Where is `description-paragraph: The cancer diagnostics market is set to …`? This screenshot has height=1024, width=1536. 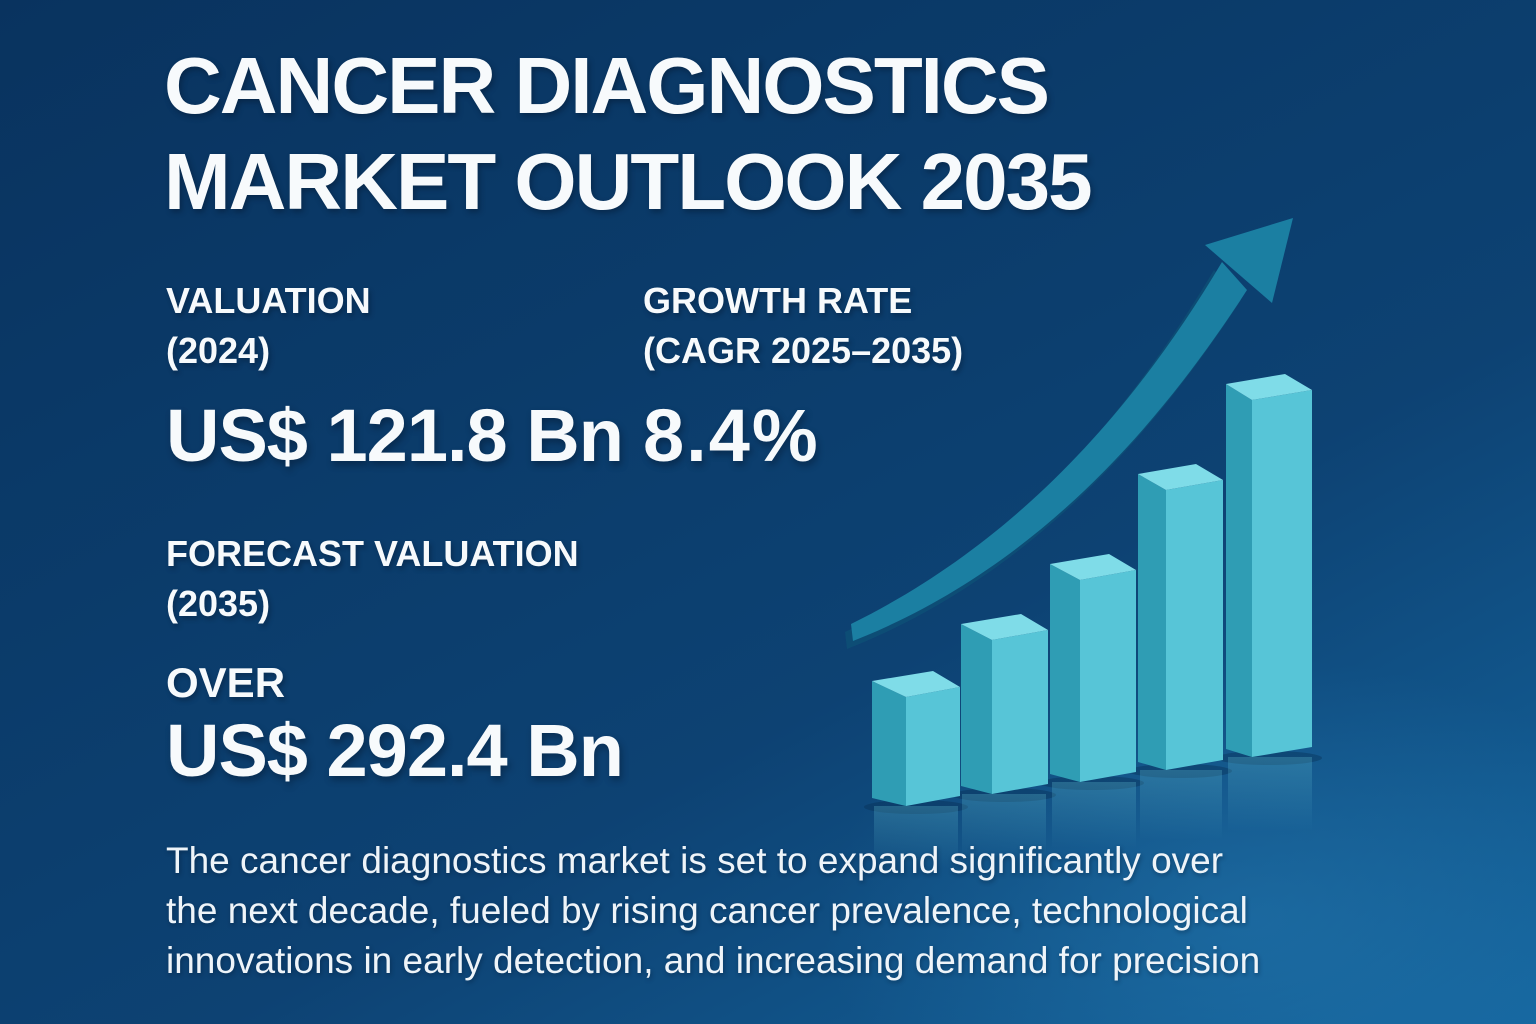
description-paragraph: The cancer diagnostics market is set to … is located at coordinates (781, 911).